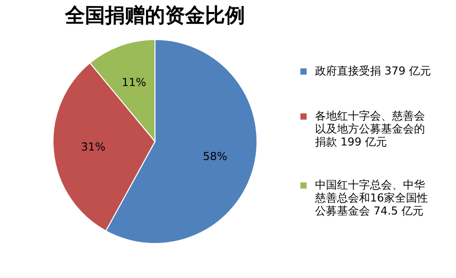 This screenshot has width=456, height=278. Describe the element at coordinates (154, 15) in the screenshot. I see `chart-title: 全国捐赠的资金比例` at that location.